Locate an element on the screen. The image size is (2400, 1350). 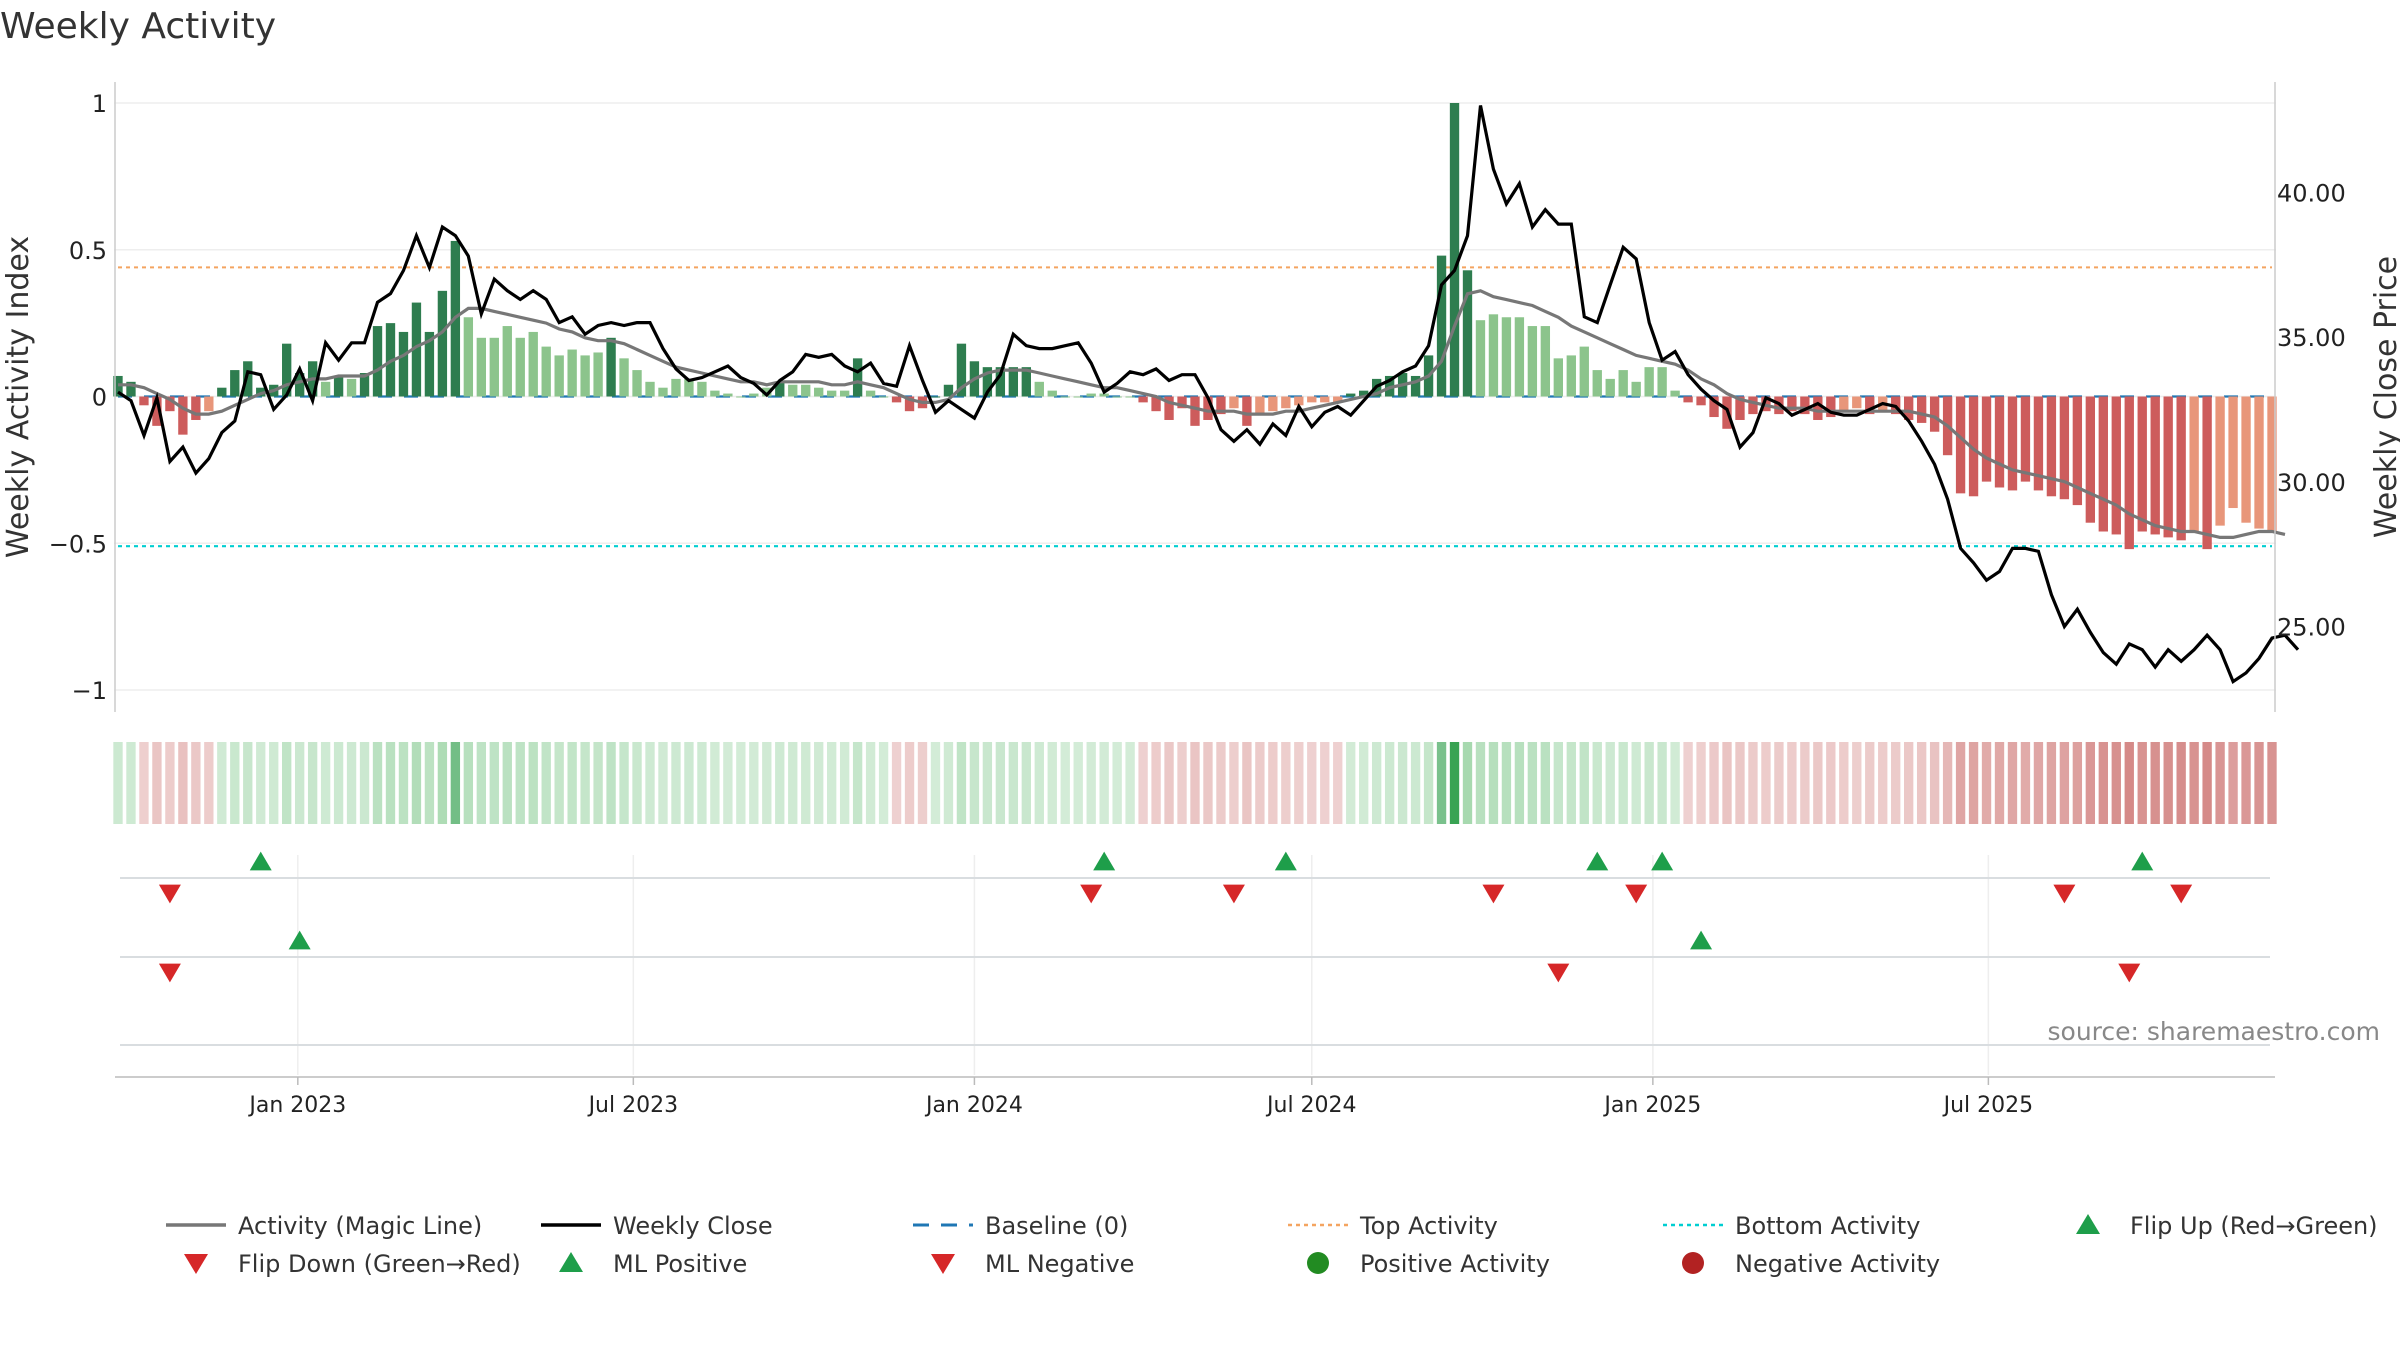
x-tick-label: Jul 2023 is located at coordinates (633, 1105).